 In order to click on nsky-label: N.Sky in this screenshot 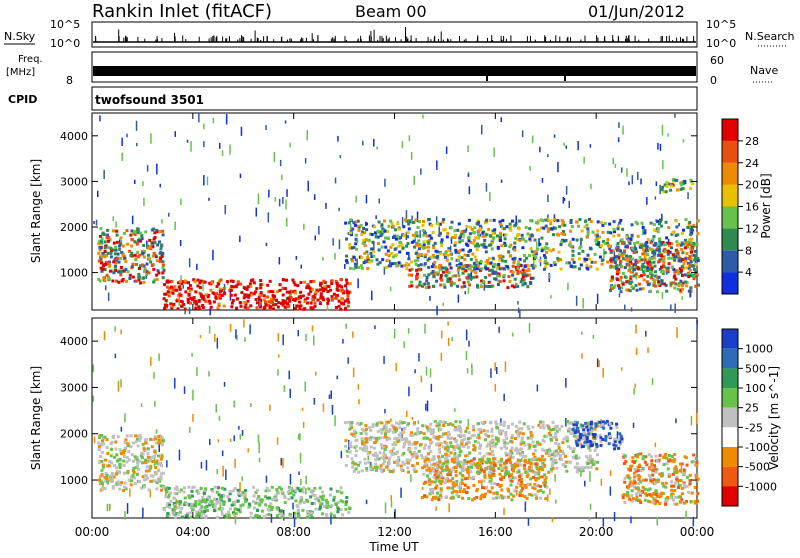, I will do `click(20, 36)`.